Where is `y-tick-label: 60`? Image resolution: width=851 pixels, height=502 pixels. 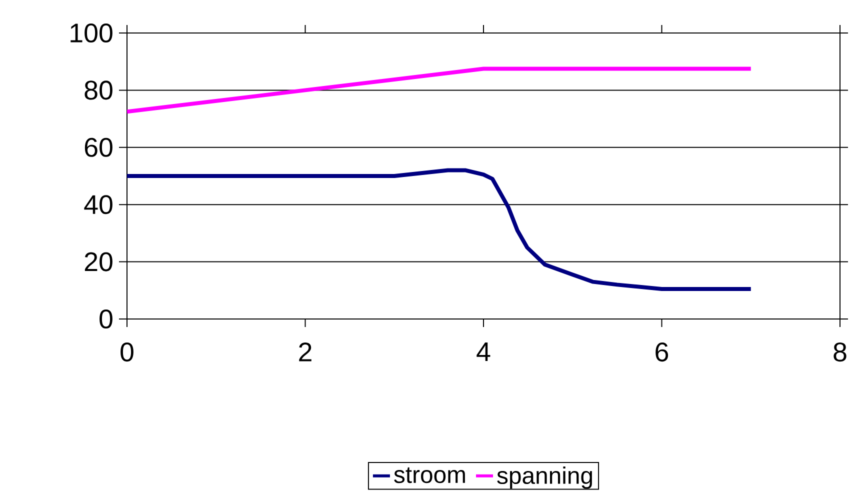 y-tick-label: 60 is located at coordinates (98, 147).